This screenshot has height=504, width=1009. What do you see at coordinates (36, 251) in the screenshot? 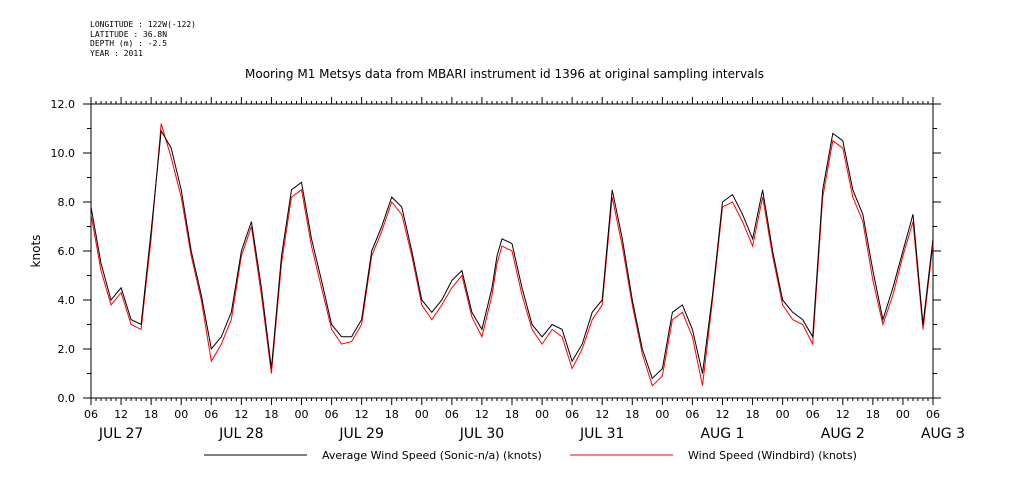
I see `y-axis-label: knots` at bounding box center [36, 251].